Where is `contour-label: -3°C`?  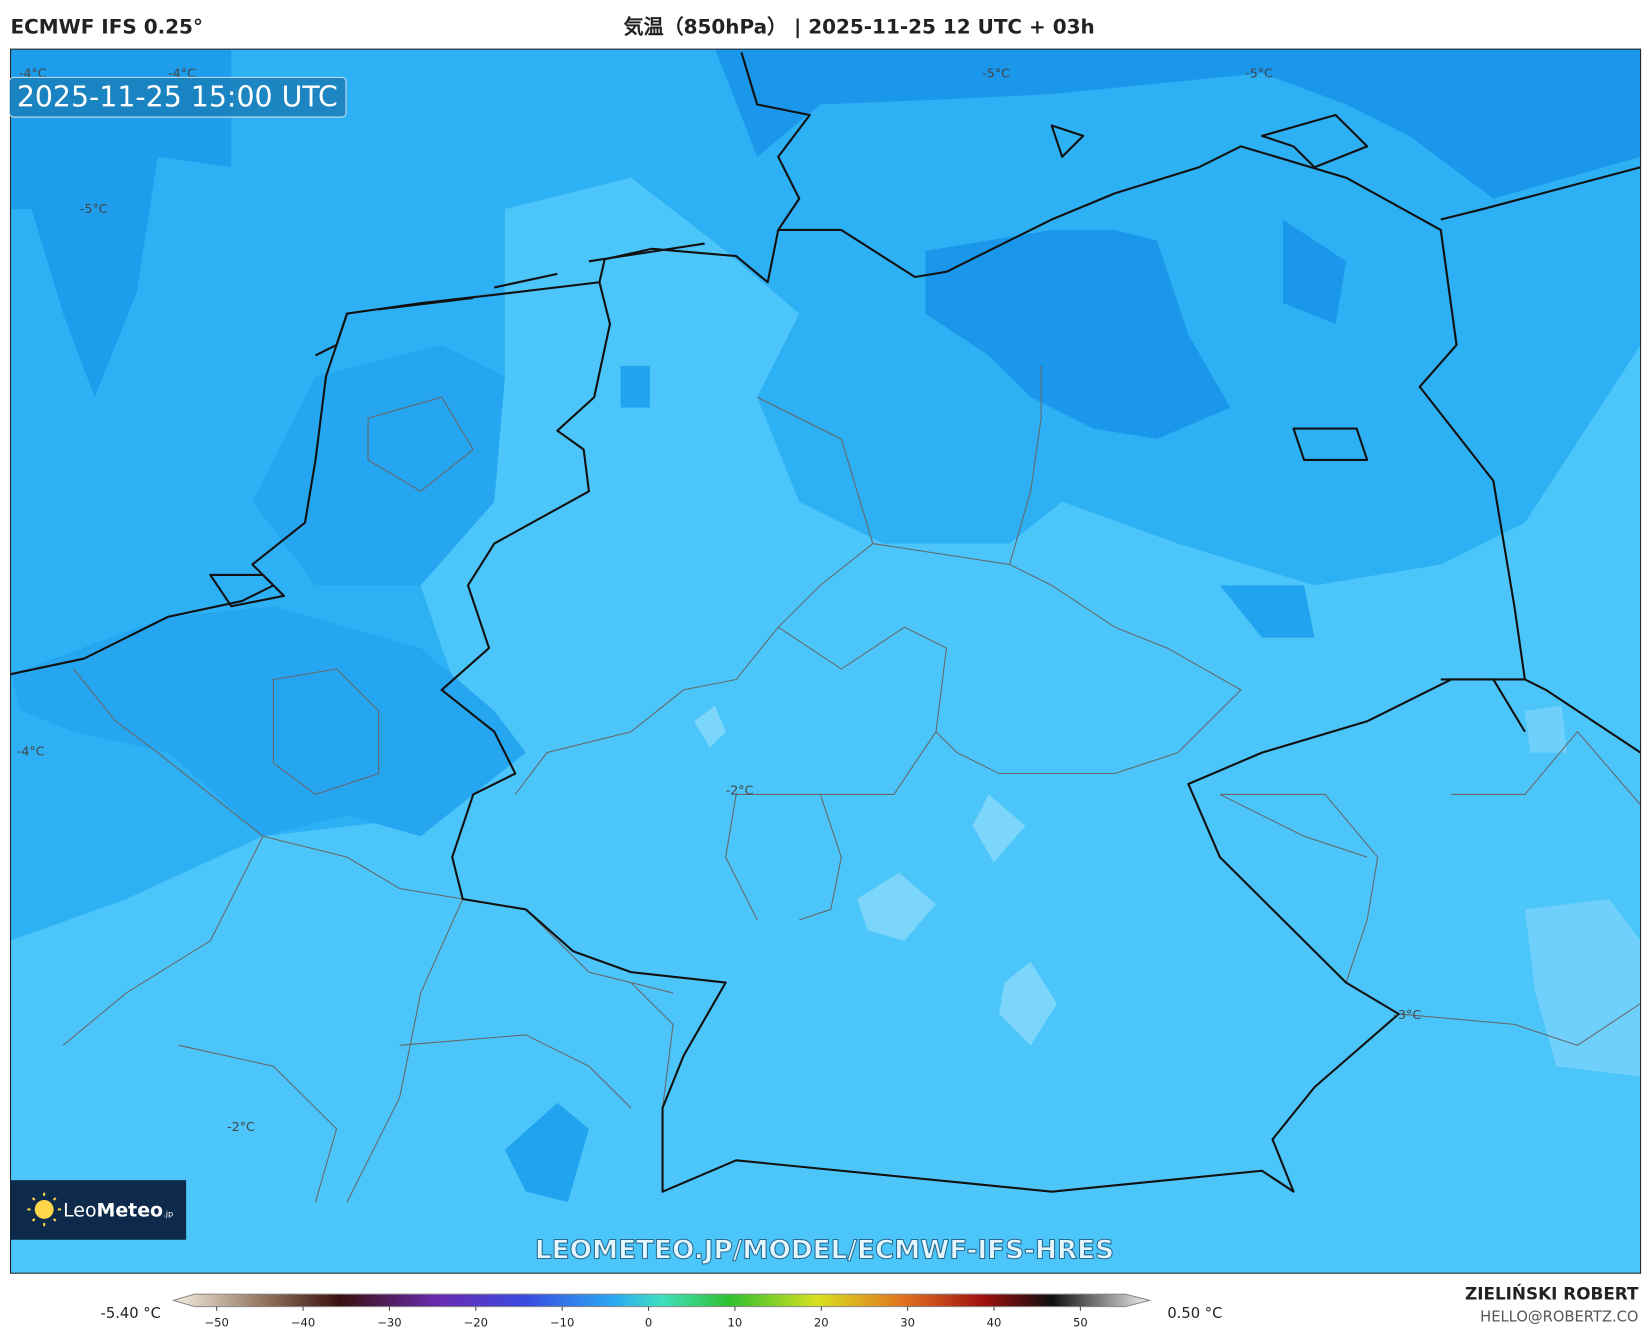
contour-label: -3°C is located at coordinates (1407, 1014).